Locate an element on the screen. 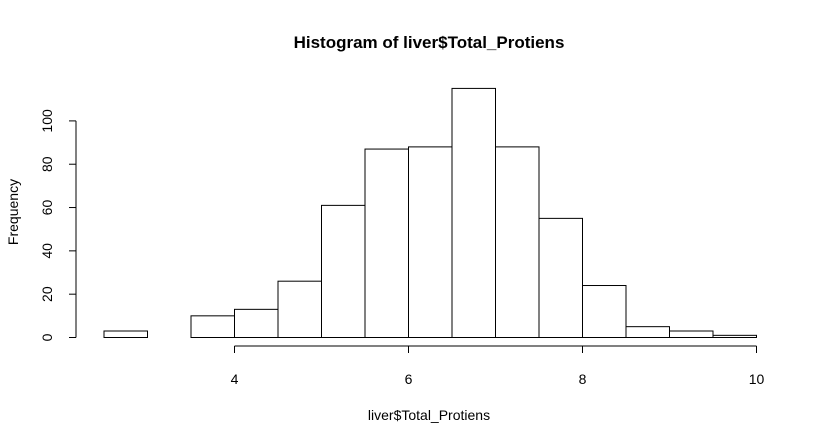  chart-title: Histogram of liver$Total_Protiens is located at coordinates (429, 42).